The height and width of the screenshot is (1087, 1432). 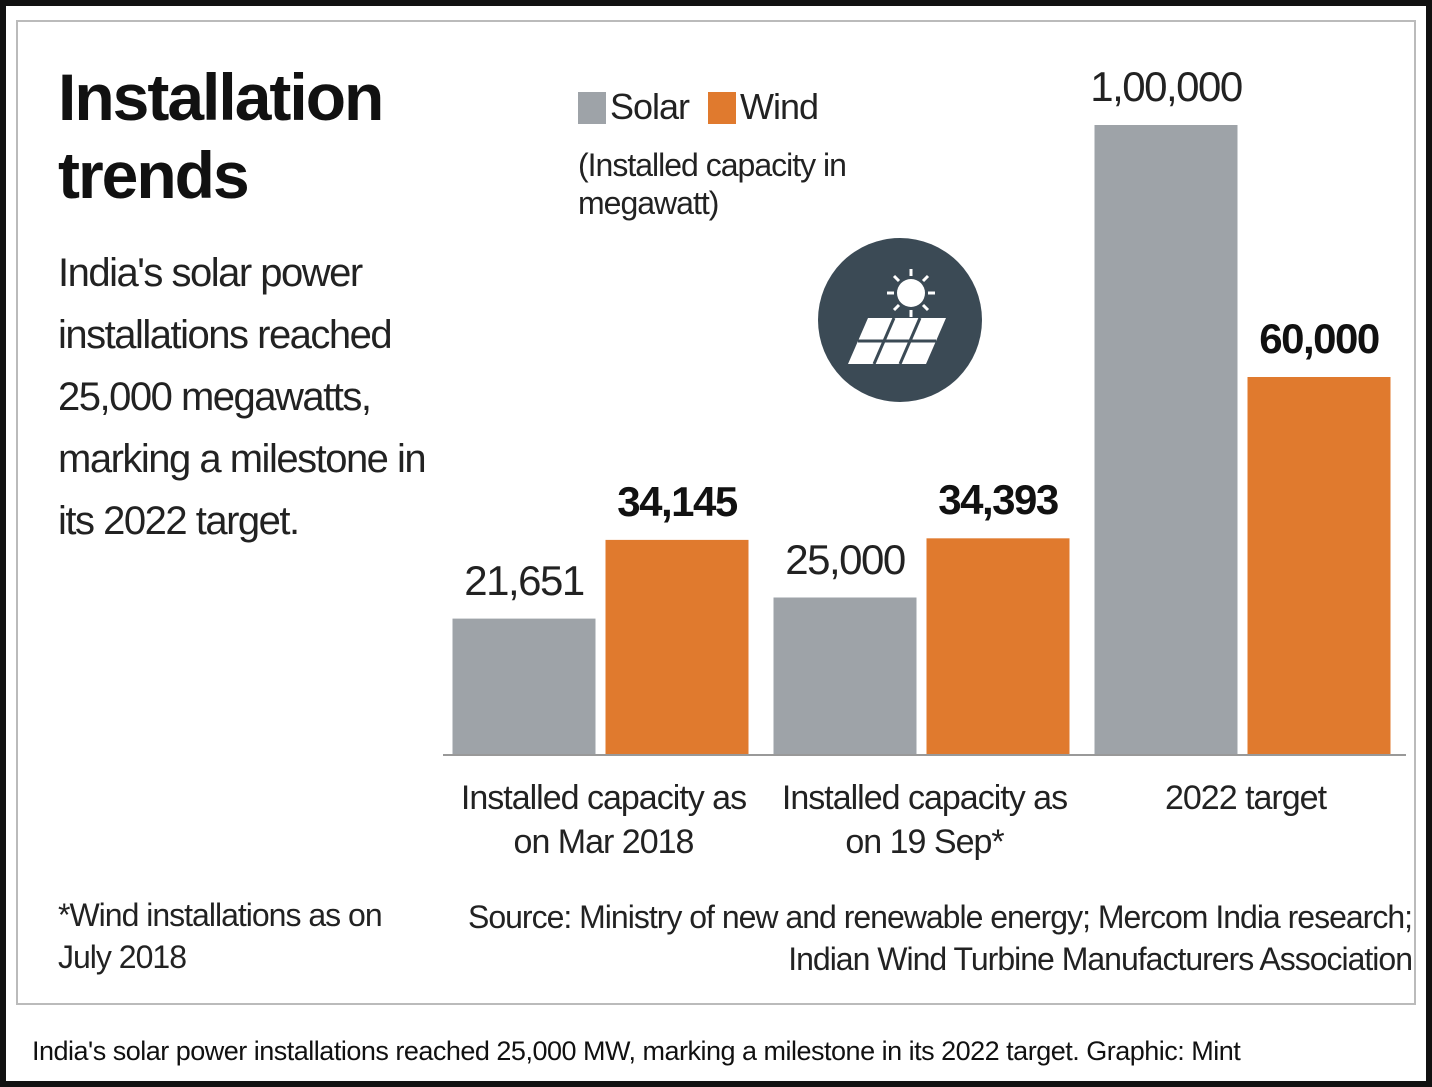 I want to click on x-tick-label: 2022 target, so click(x=1245, y=798).